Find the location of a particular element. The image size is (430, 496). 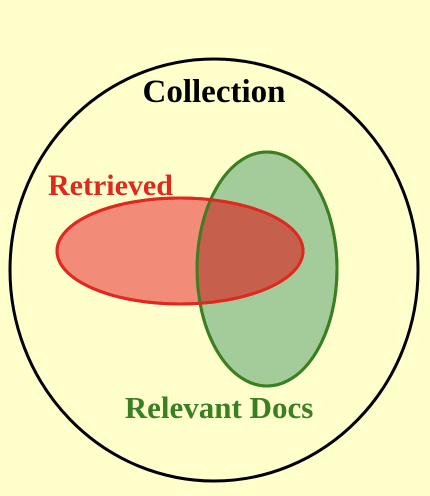

collection-label: Collection is located at coordinates (214, 92).